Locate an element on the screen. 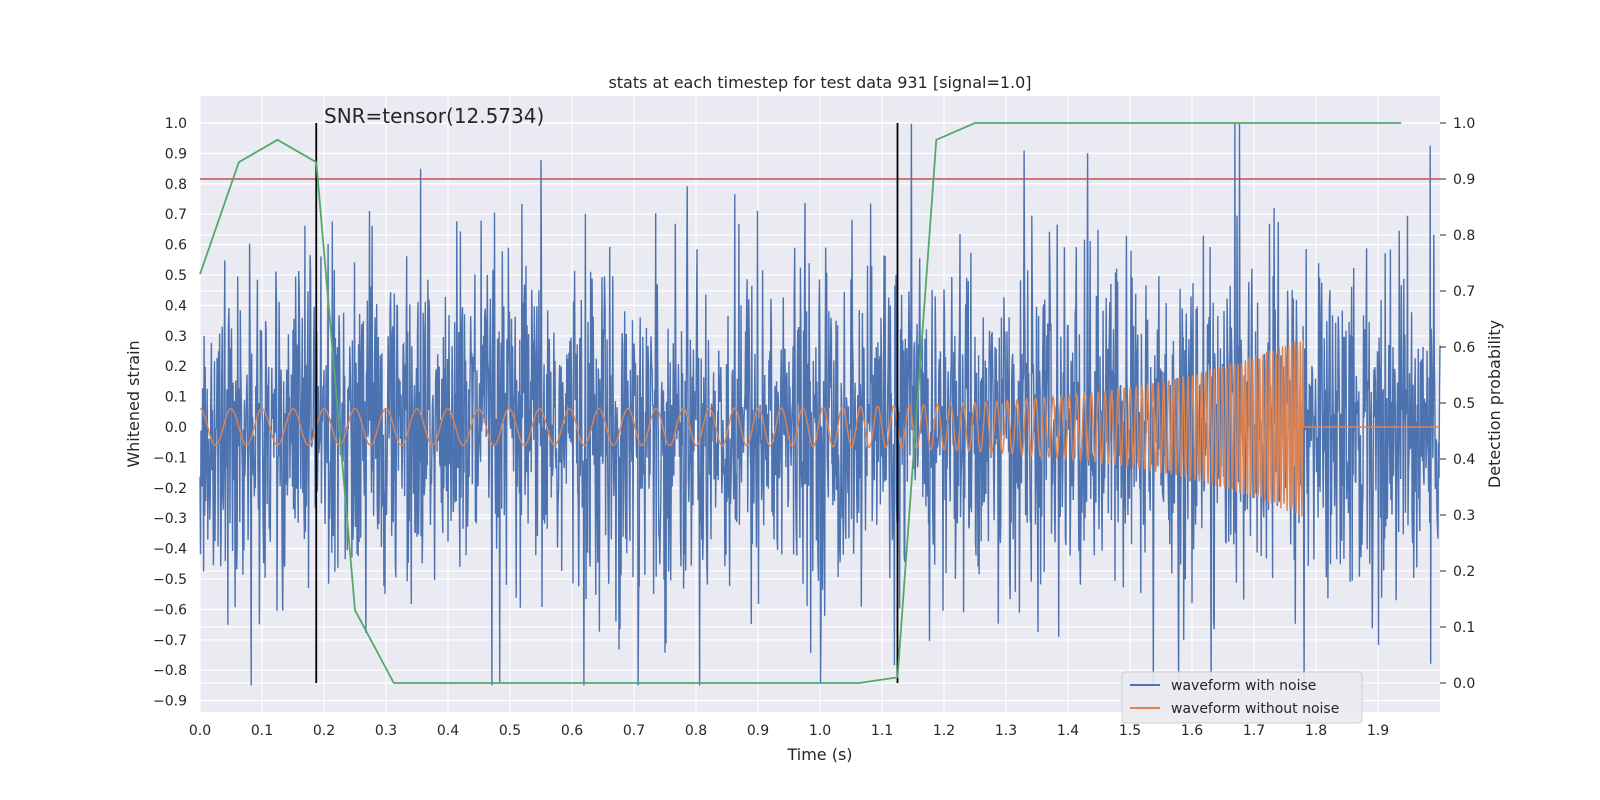 This screenshot has height=800, width=1600. y-tick-label: −0.1 is located at coordinates (170, 458).